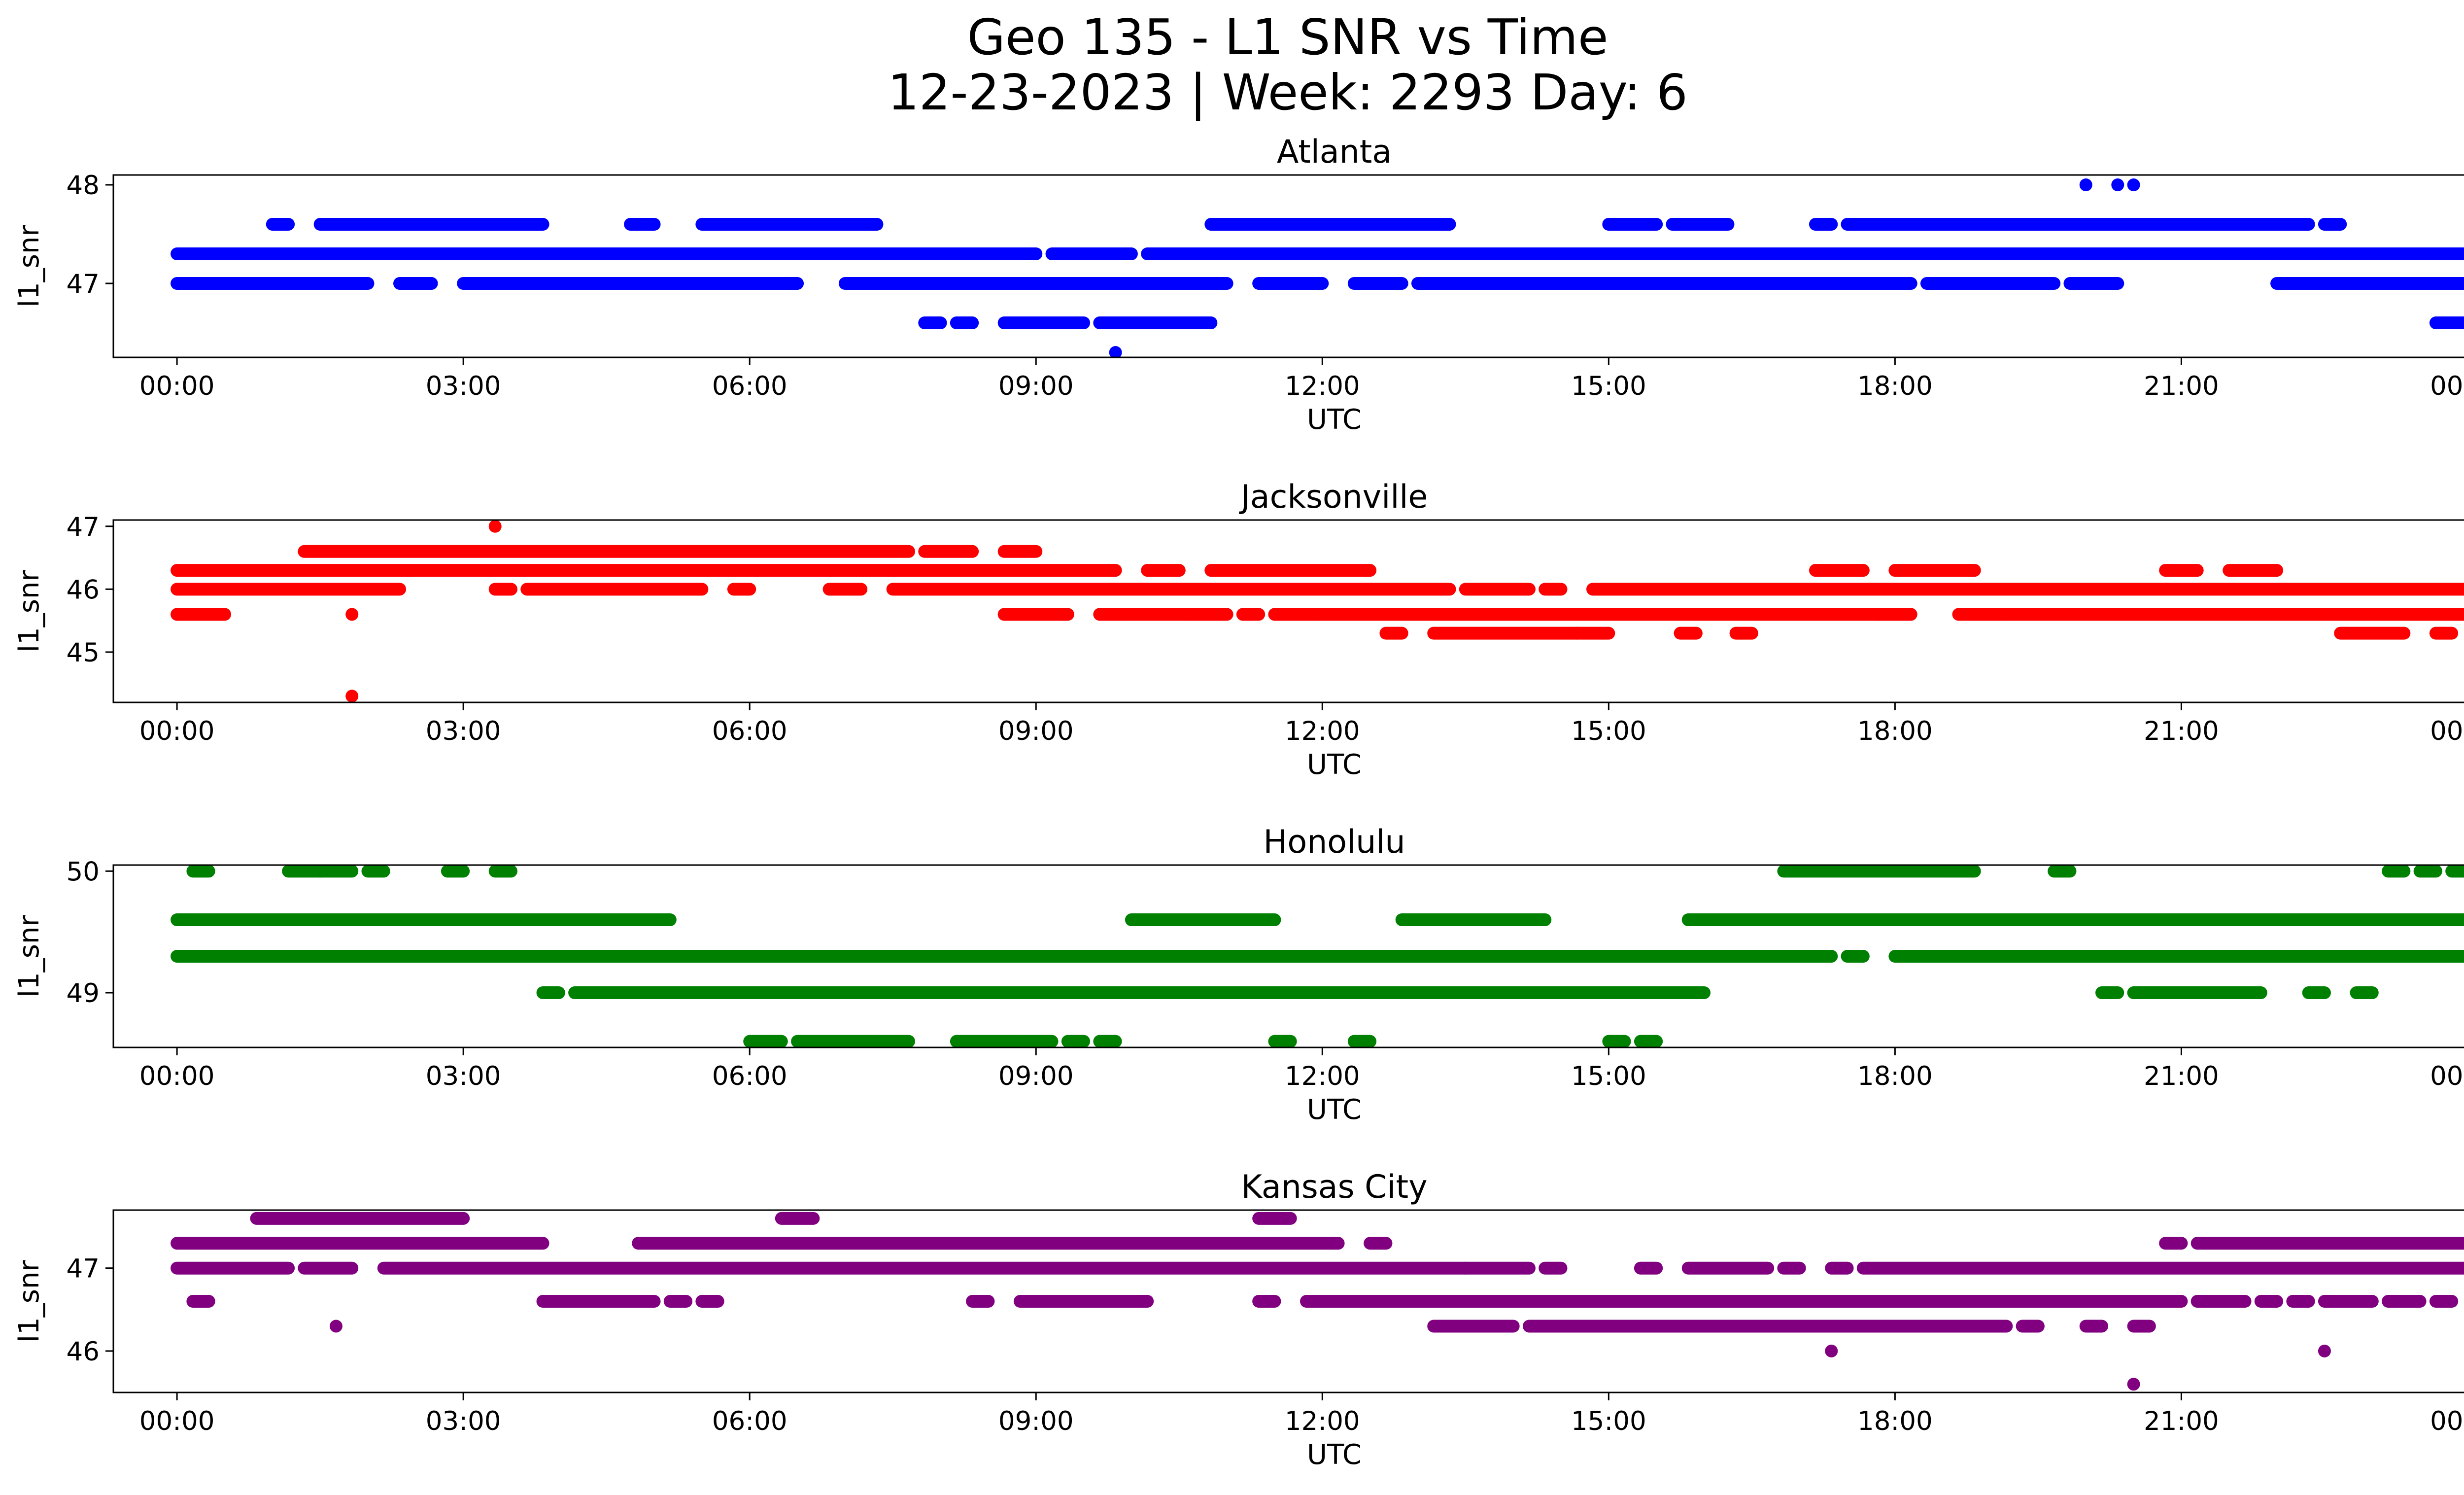 Image resolution: width=2464 pixels, height=1495 pixels. Describe the element at coordinates (1287, 37) in the screenshot. I see `figure-title-line-1: Geo 135 - L1 SNR vs Time` at that location.